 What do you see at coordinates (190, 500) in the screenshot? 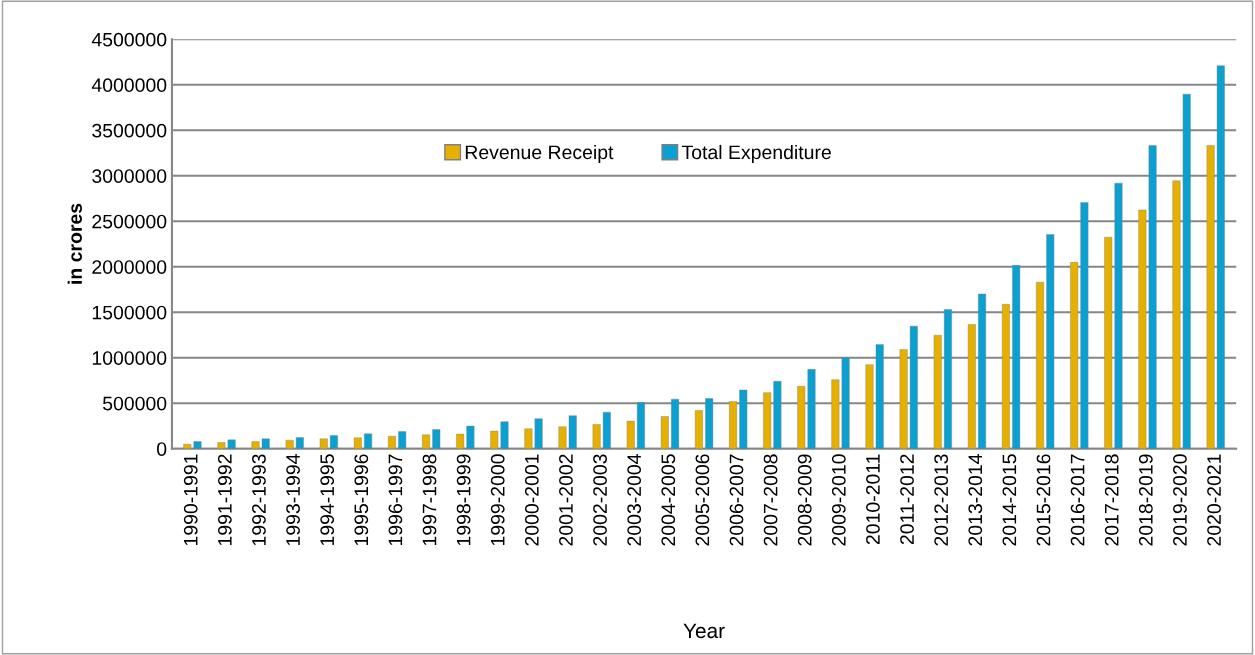
I see `x-tick-label: 1990-1991` at bounding box center [190, 500].